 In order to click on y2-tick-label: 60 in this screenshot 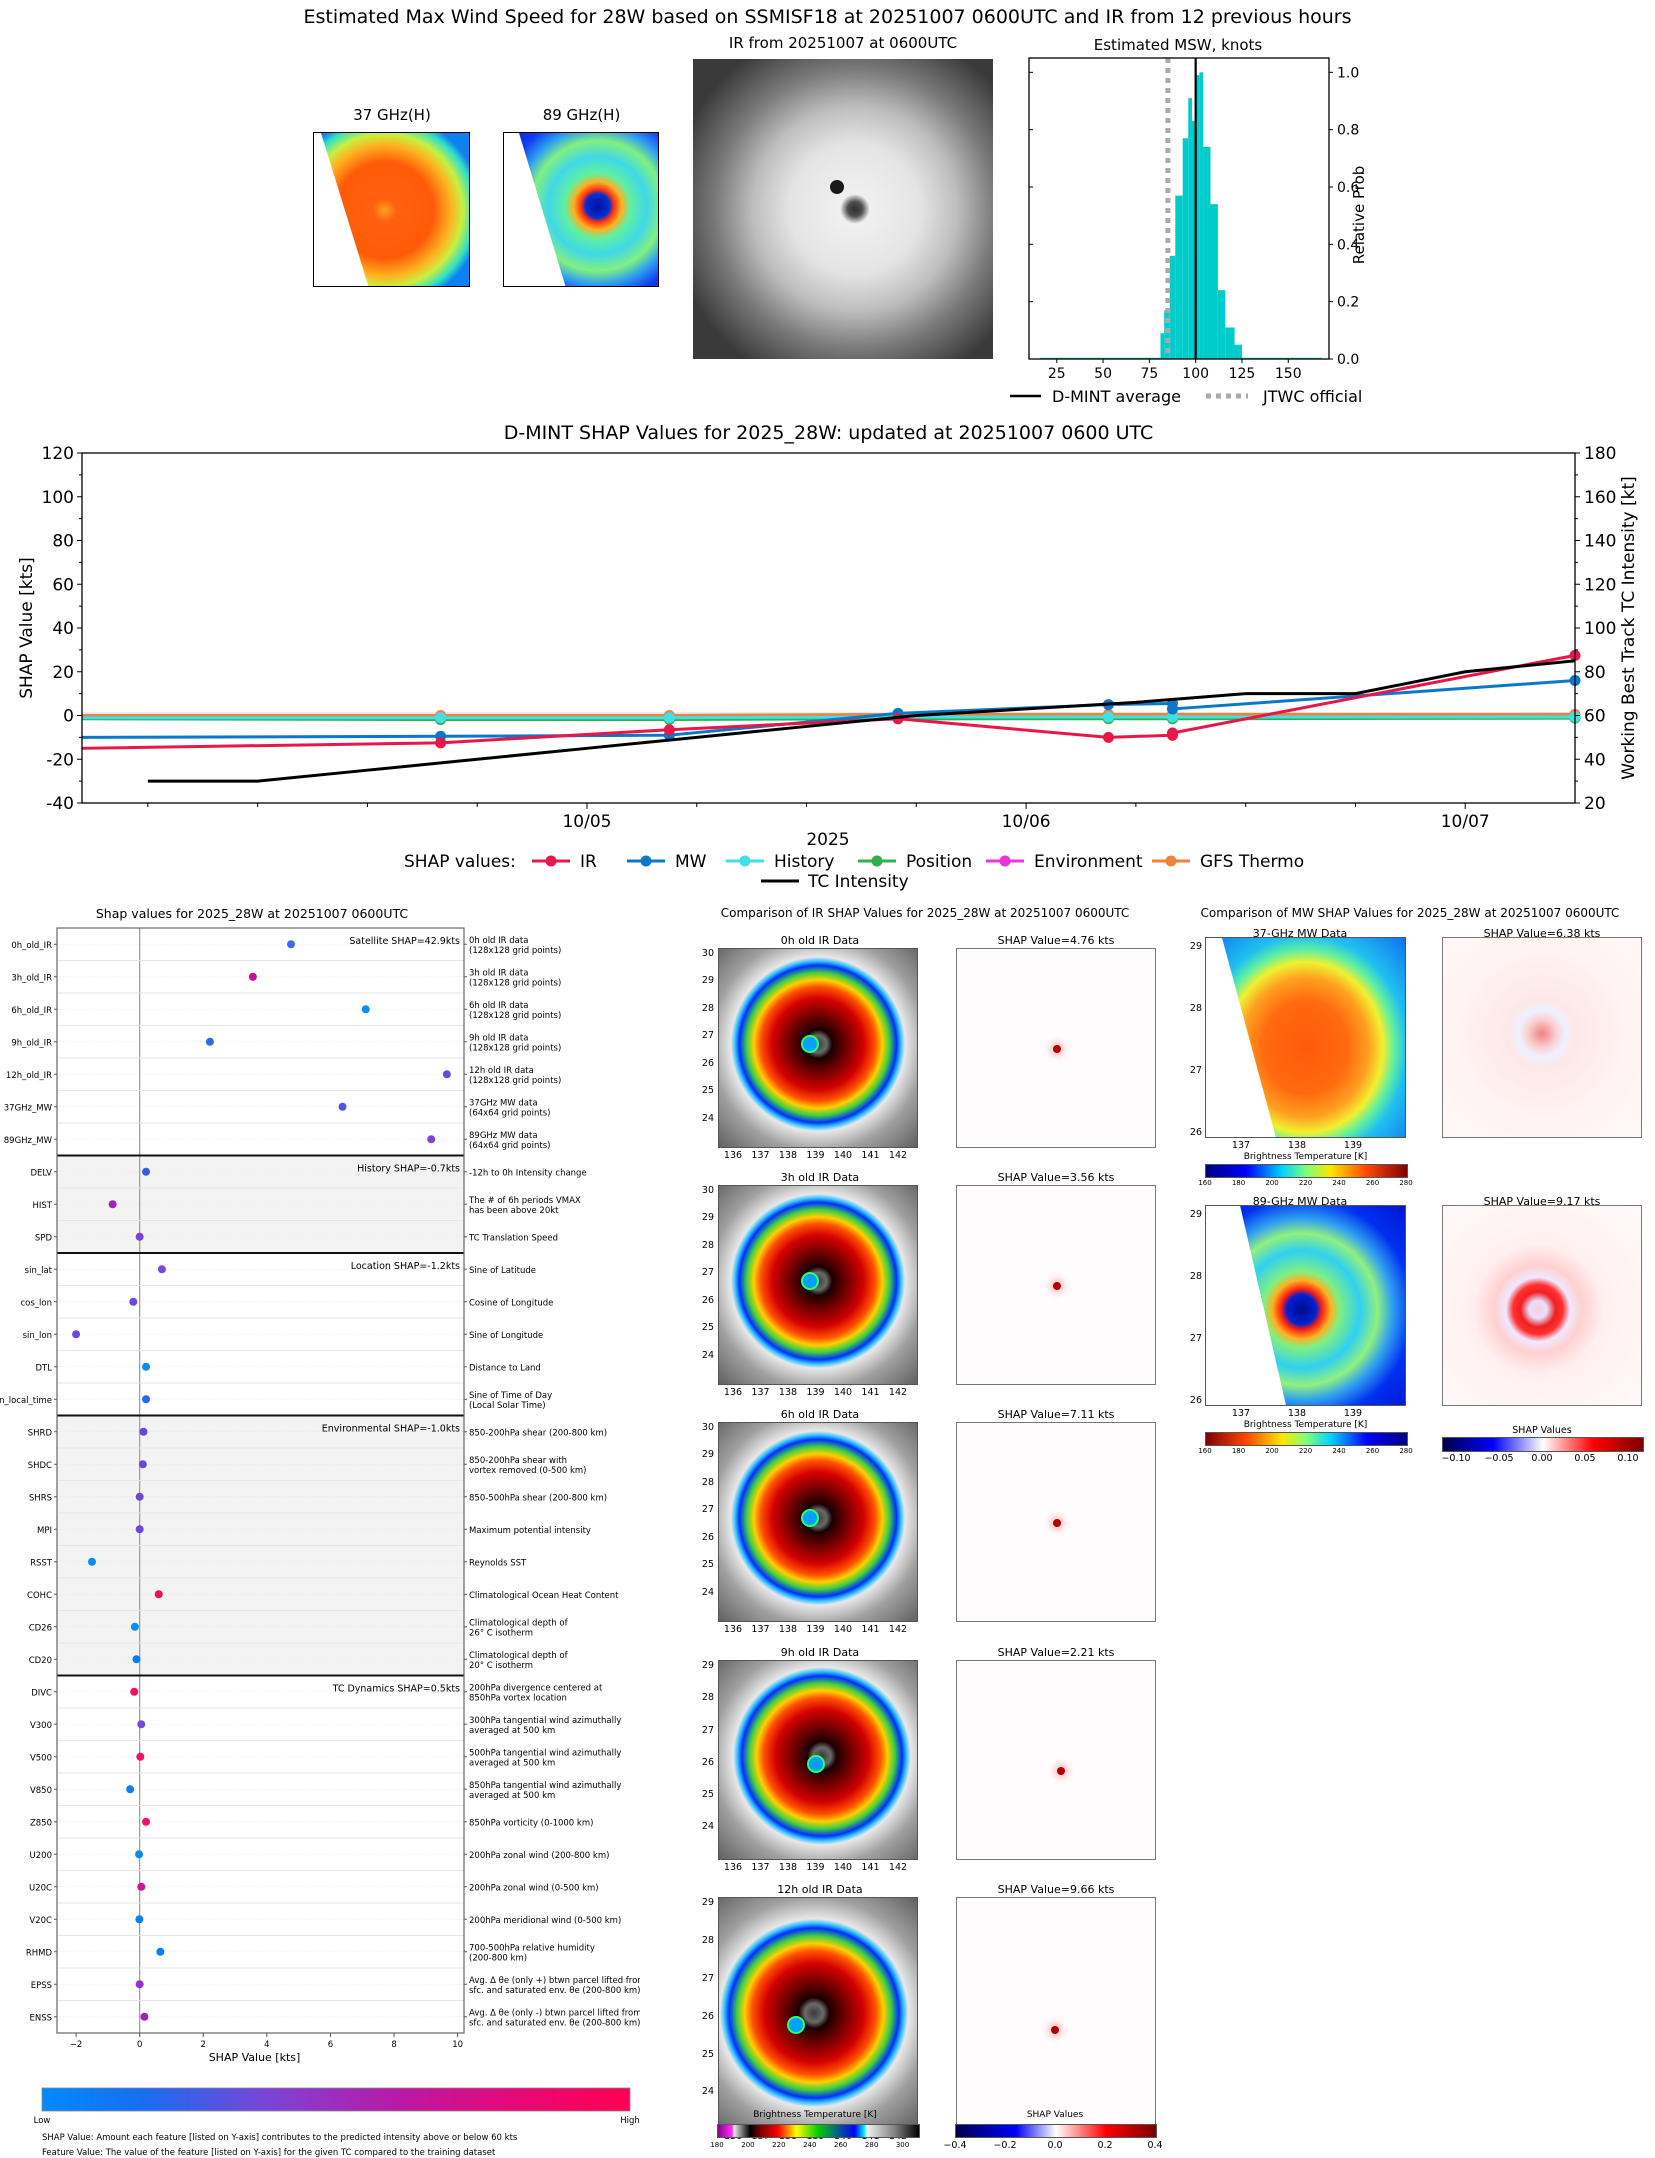, I will do `click(1595, 717)`.